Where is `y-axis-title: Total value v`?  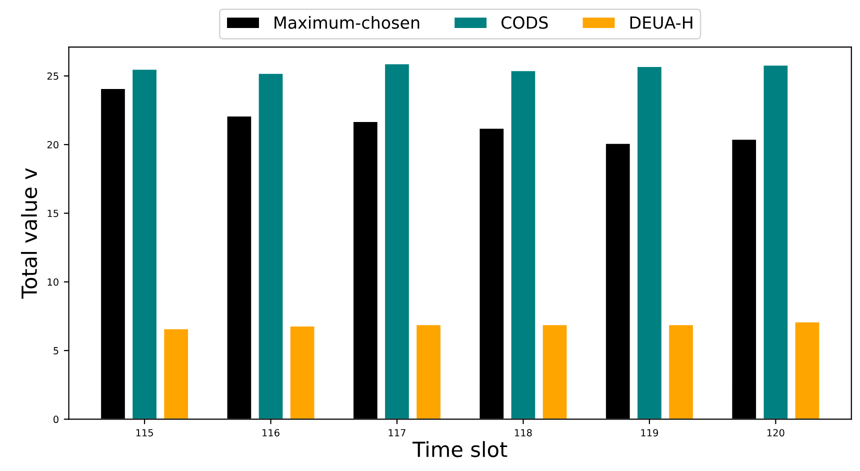 y-axis-title: Total value v is located at coordinates (29, 233).